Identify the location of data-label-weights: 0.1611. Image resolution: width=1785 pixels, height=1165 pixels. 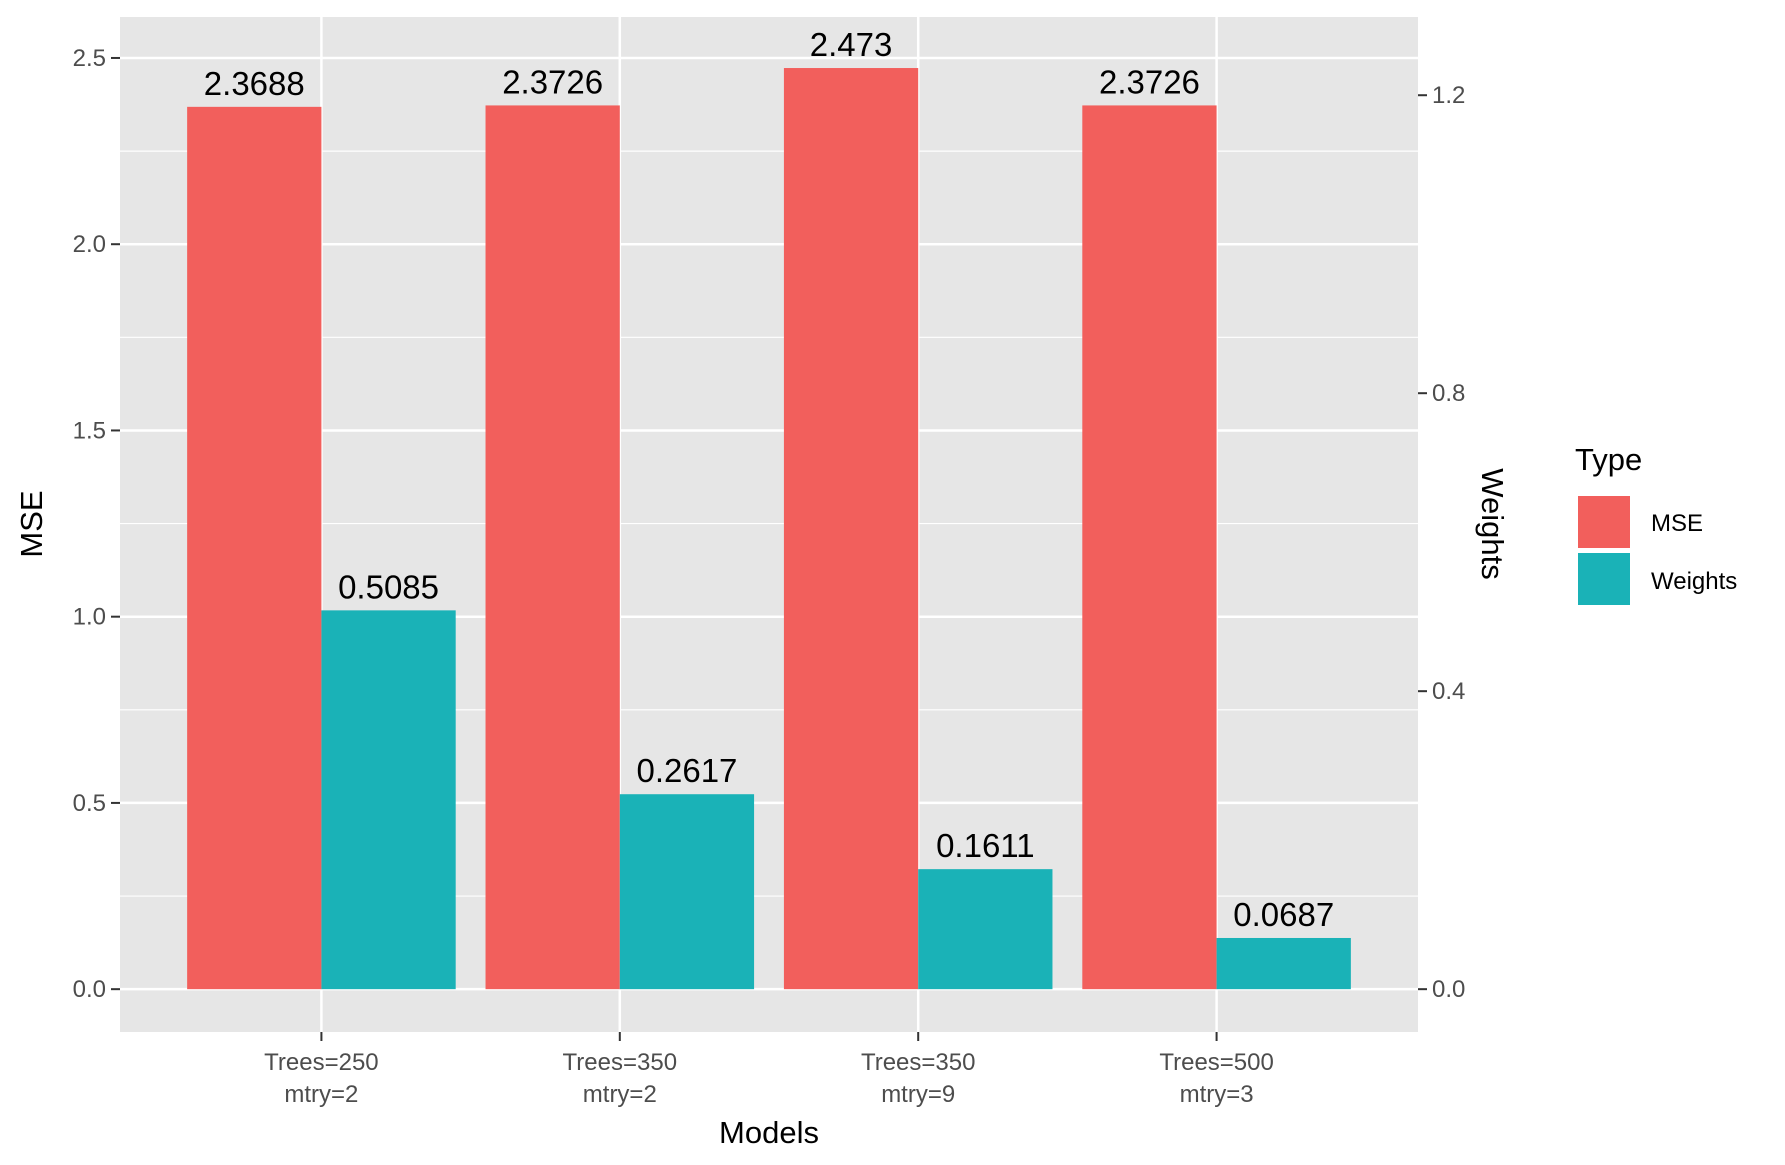
(985, 845).